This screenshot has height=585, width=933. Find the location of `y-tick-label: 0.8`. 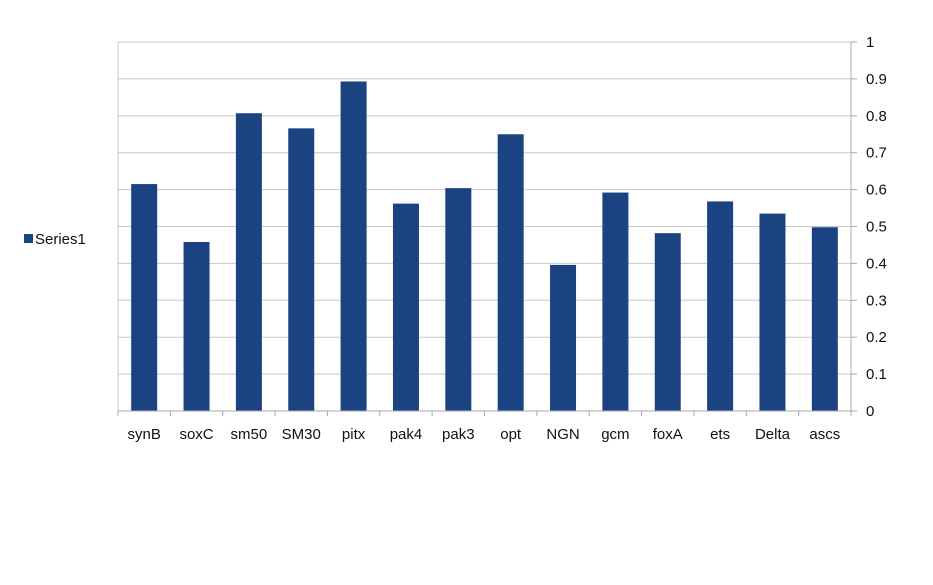

y-tick-label: 0.8 is located at coordinates (876, 116).